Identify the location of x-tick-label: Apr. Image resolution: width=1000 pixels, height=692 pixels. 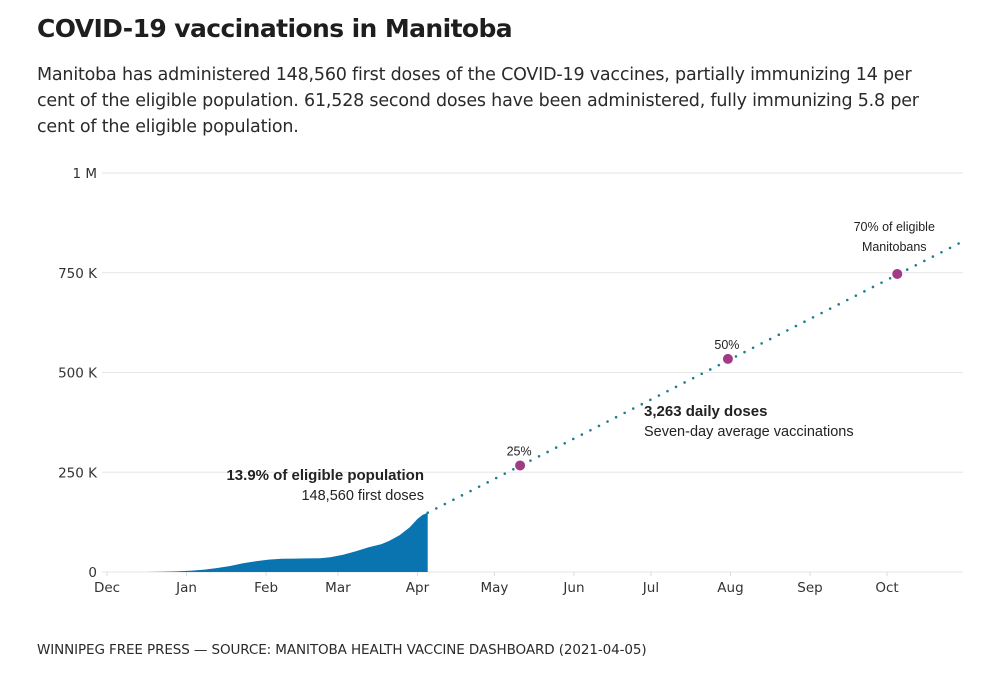
(418, 588).